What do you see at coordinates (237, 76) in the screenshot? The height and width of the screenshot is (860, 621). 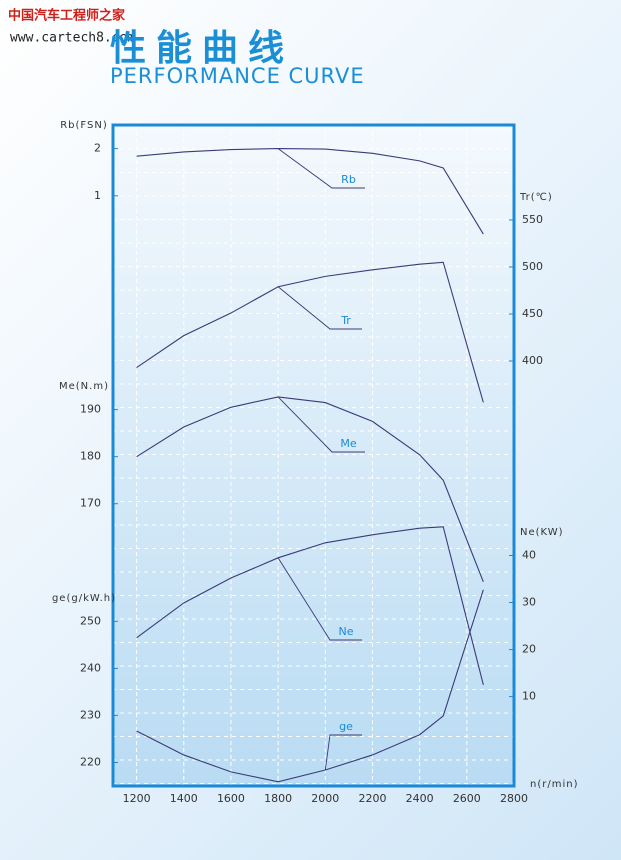 I see `subtitle: PERFORMANCE CURVE` at bounding box center [237, 76].